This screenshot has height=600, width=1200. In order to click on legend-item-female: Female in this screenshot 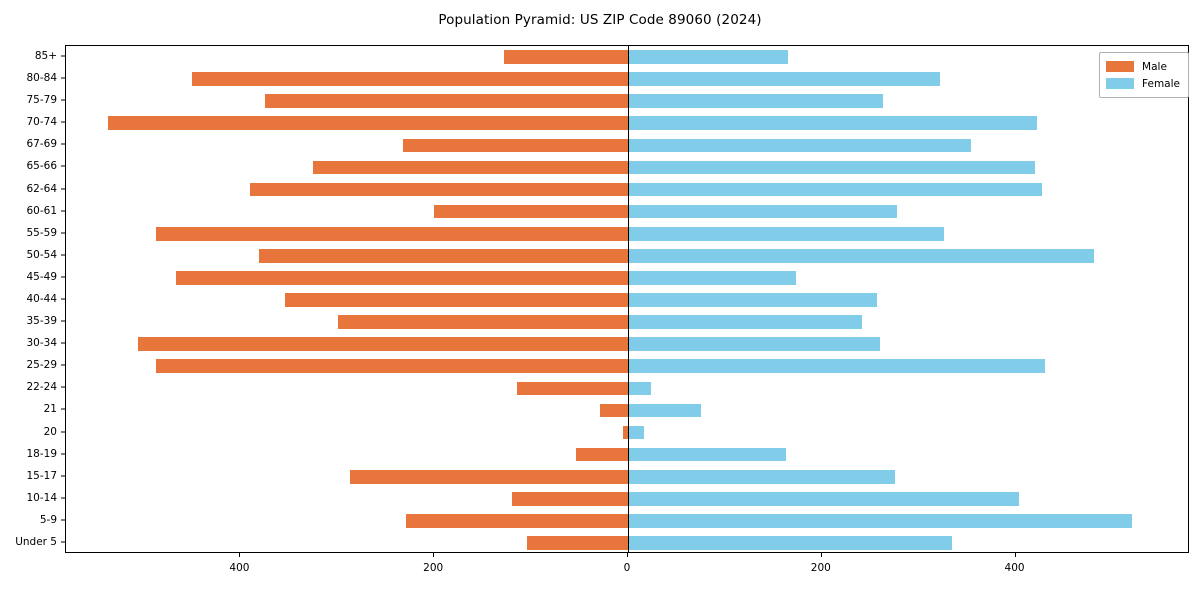, I will do `click(1143, 83)`.